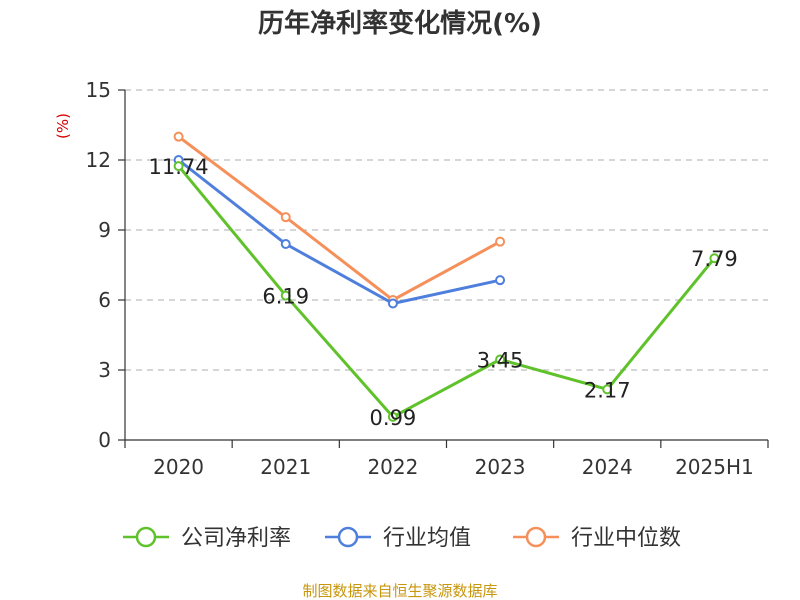 The width and height of the screenshot is (800, 600). I want to click on data-label: 0.99, so click(393, 418).